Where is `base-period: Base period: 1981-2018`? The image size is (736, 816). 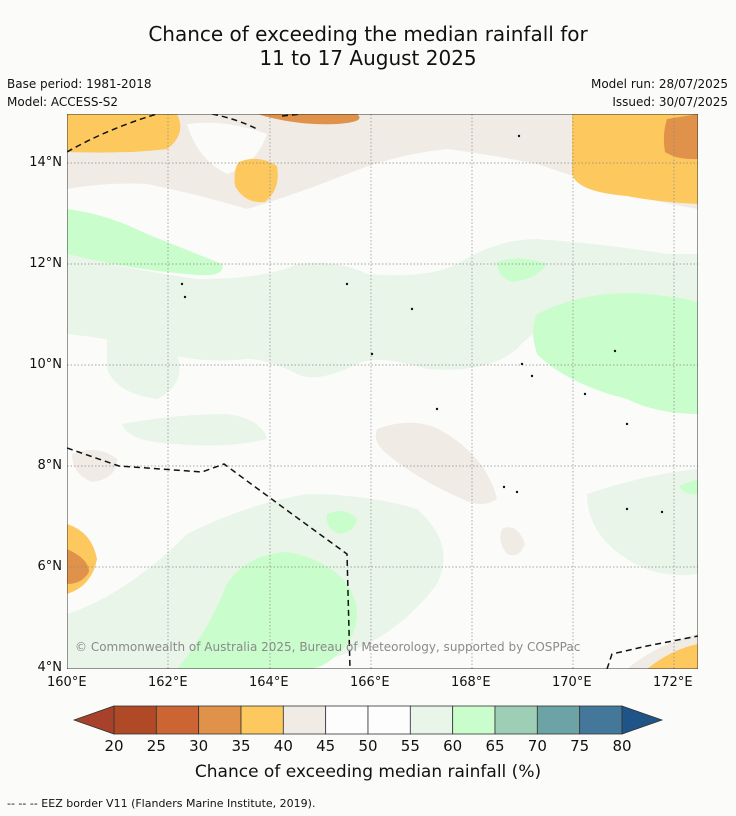 base-period: Base period: 1981-2018 is located at coordinates (79, 84).